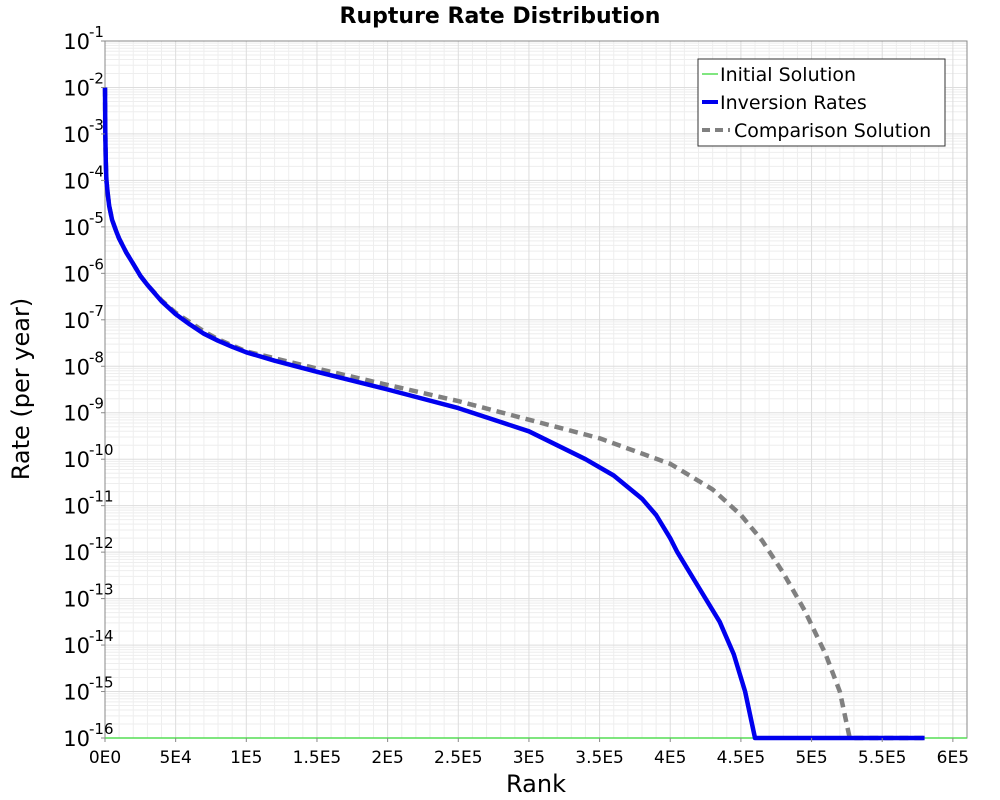 This screenshot has height=800, width=1000. Describe the element at coordinates (317, 758) in the screenshot. I see `x-tick-label: 1.5E5` at that location.